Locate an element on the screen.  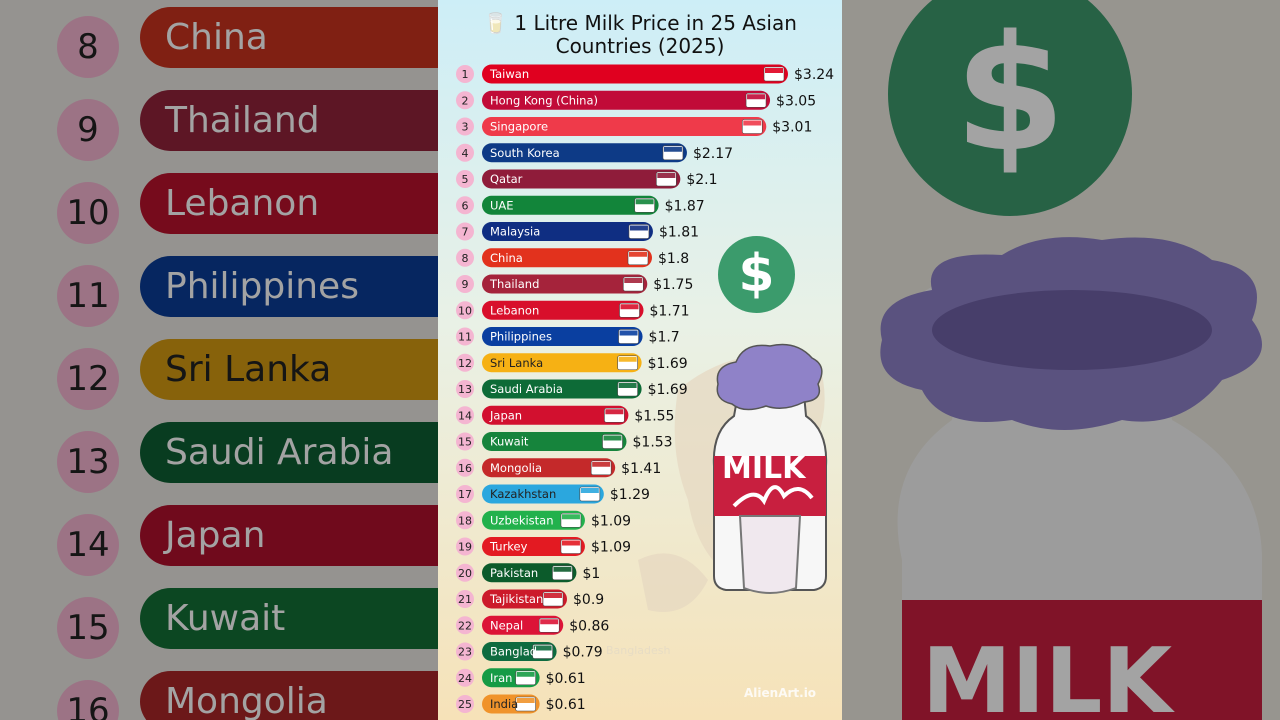
bar-row: 12 Sri Lanka $1.69 is located at coordinates (572, 363).